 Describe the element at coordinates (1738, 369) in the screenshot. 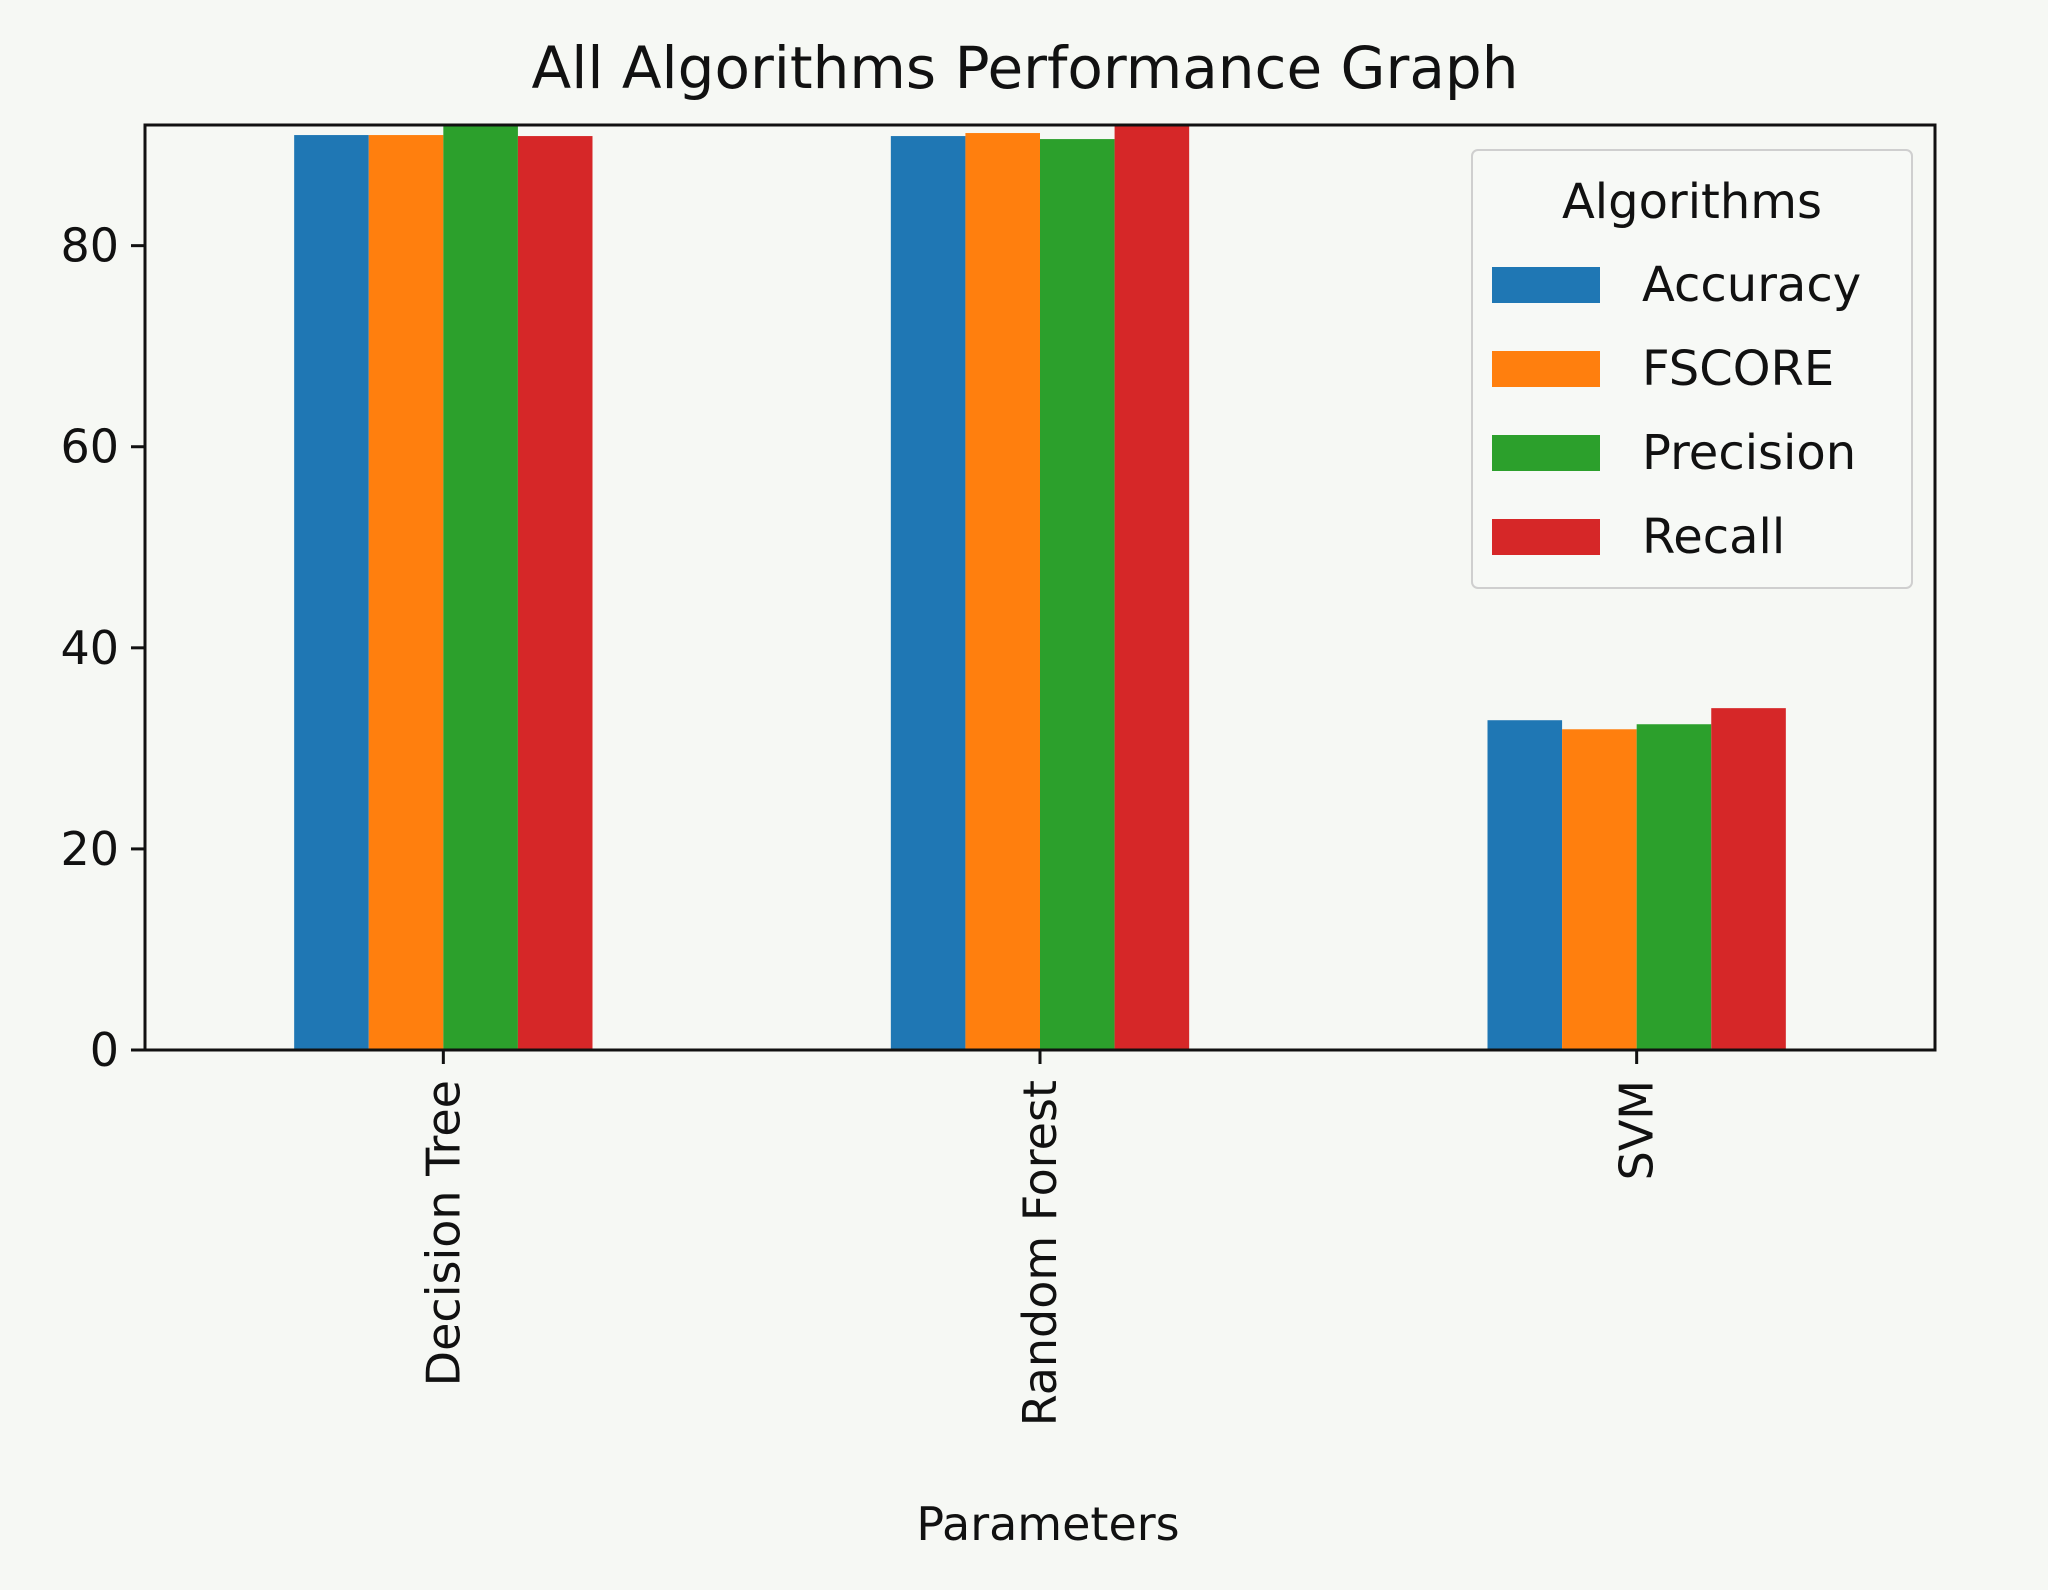

I see `legend-label-fscore: FSCORE` at that location.